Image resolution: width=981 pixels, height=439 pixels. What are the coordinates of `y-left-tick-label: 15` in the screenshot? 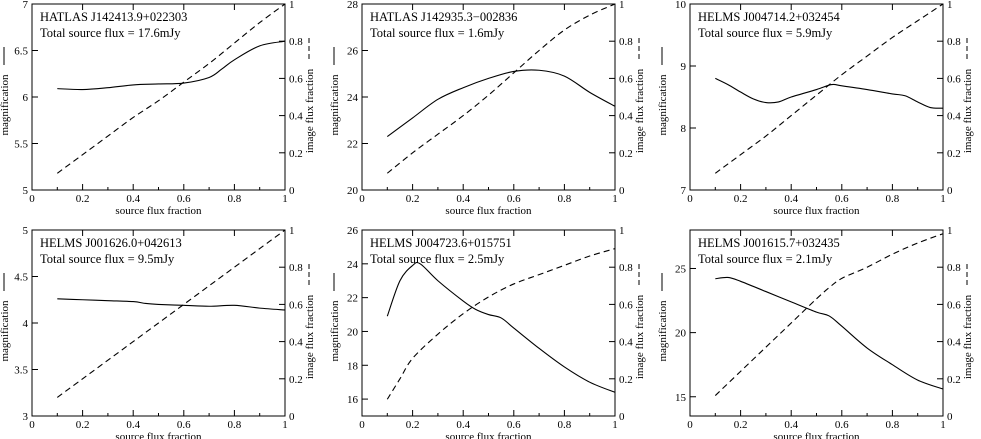 It's located at (681, 398).